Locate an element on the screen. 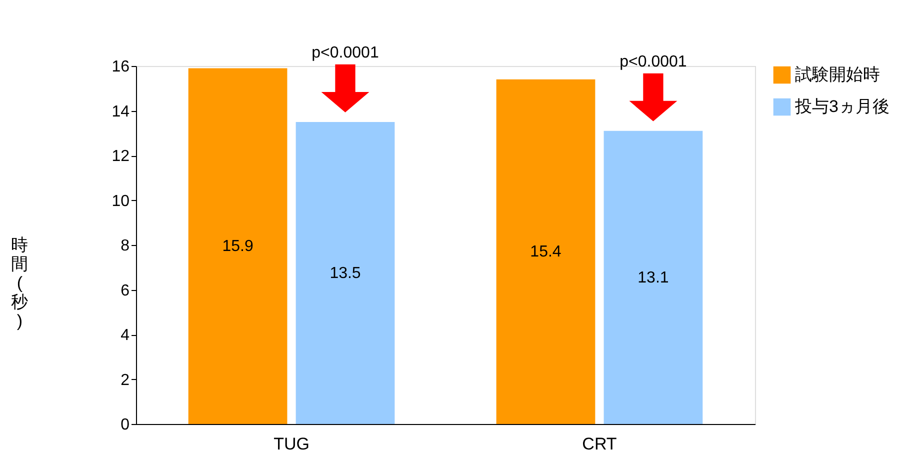 The width and height of the screenshot is (912, 468). x-tick-label: TUG is located at coordinates (292, 444).